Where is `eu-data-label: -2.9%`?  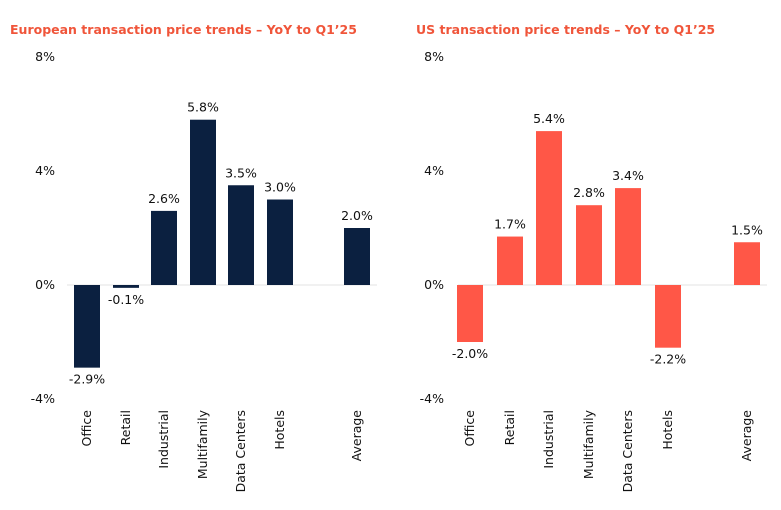
eu-data-label: -2.9% is located at coordinates (87, 379).